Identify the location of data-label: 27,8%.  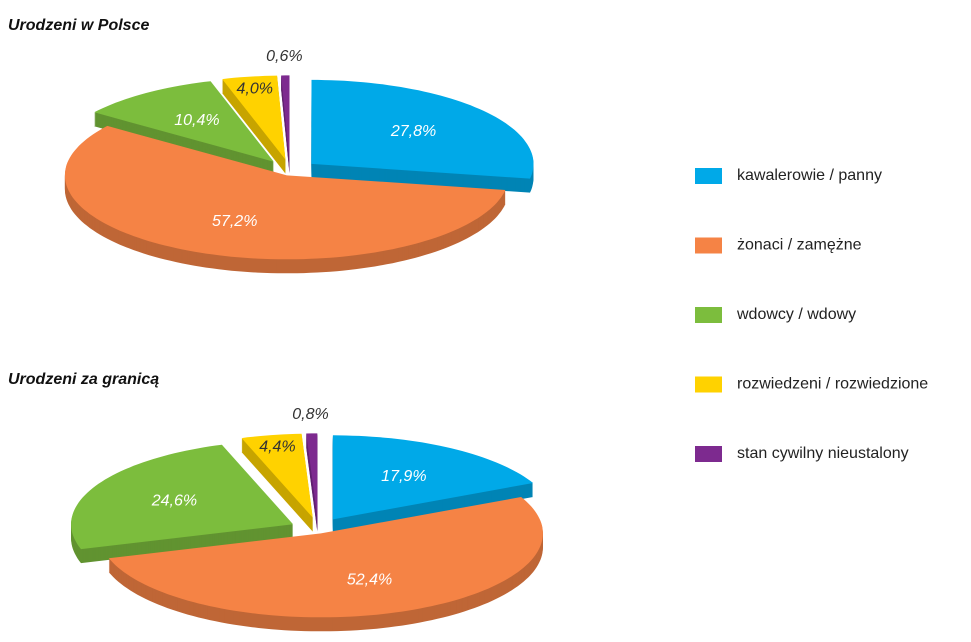
(413, 131).